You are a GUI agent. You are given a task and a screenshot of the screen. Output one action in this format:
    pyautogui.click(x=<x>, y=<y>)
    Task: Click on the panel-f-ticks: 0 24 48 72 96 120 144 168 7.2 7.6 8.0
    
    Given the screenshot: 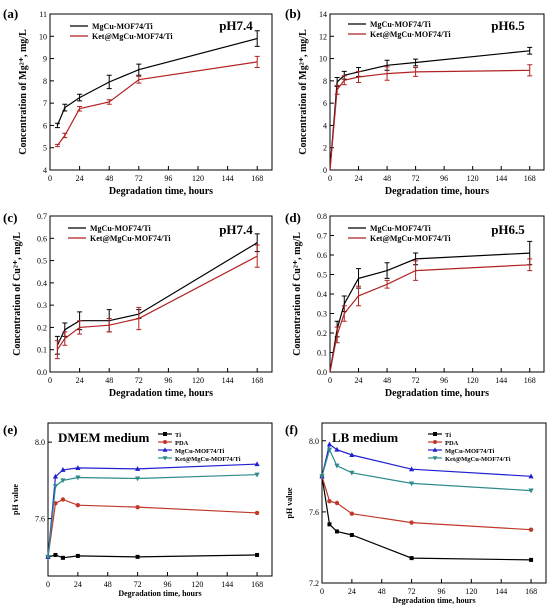 What is the action you would take?
    pyautogui.click(x=423, y=516)
    